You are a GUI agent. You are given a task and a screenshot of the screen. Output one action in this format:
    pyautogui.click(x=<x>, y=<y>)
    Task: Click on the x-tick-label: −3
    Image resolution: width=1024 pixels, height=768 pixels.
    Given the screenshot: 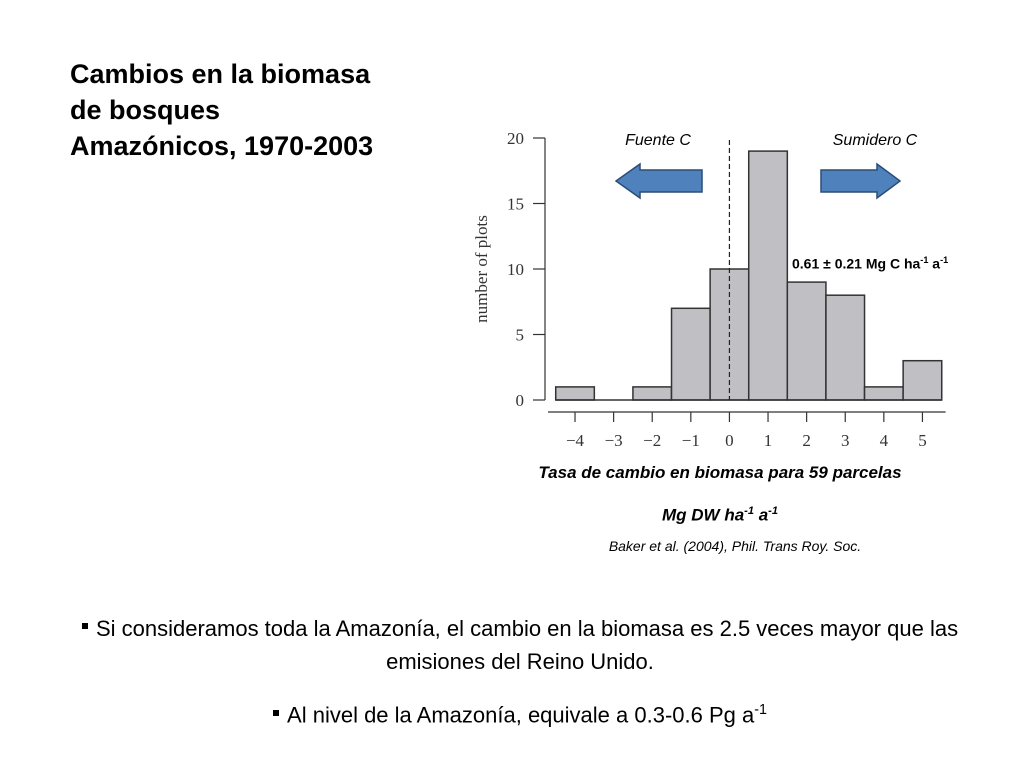 What is the action you would take?
    pyautogui.click(x=614, y=440)
    